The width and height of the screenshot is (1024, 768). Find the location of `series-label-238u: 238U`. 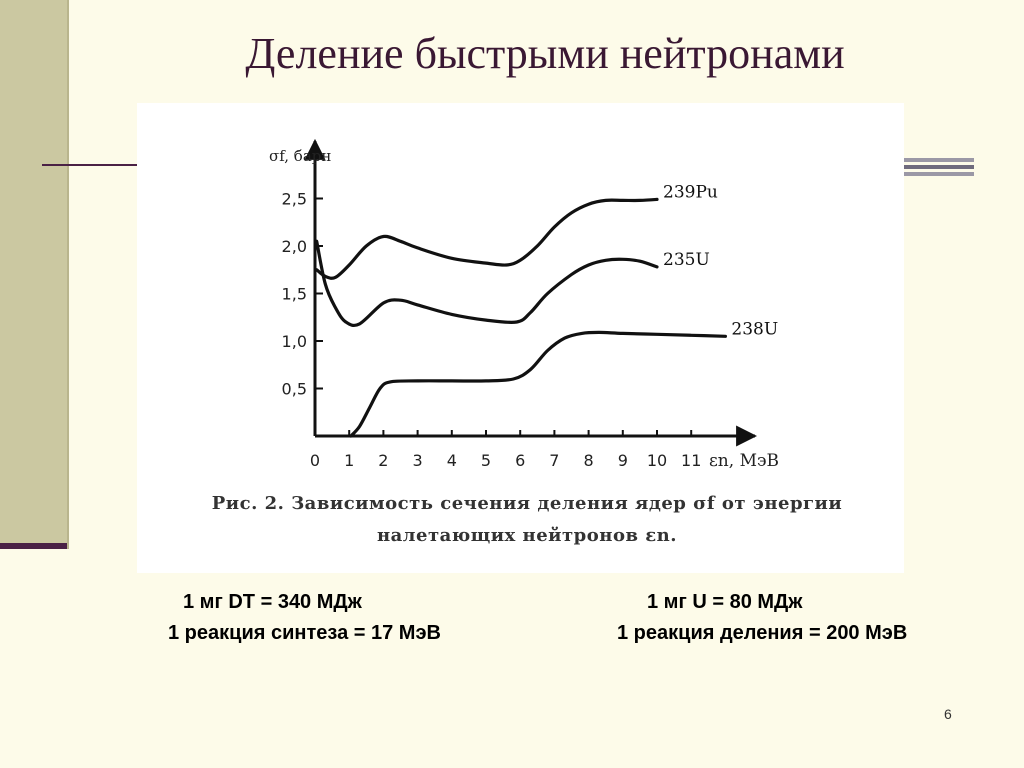

series-label-238u: 238U is located at coordinates (754, 329).